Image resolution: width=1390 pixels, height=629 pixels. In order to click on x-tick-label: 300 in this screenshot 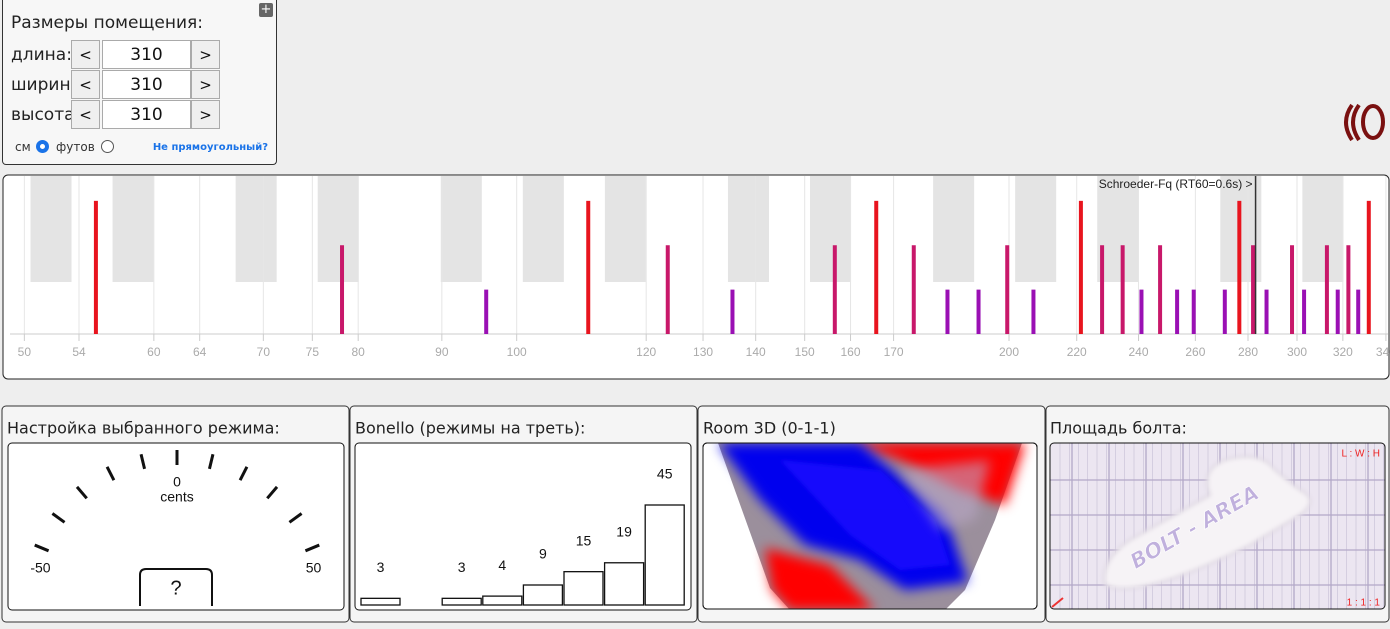, I will do `click(1297, 352)`.